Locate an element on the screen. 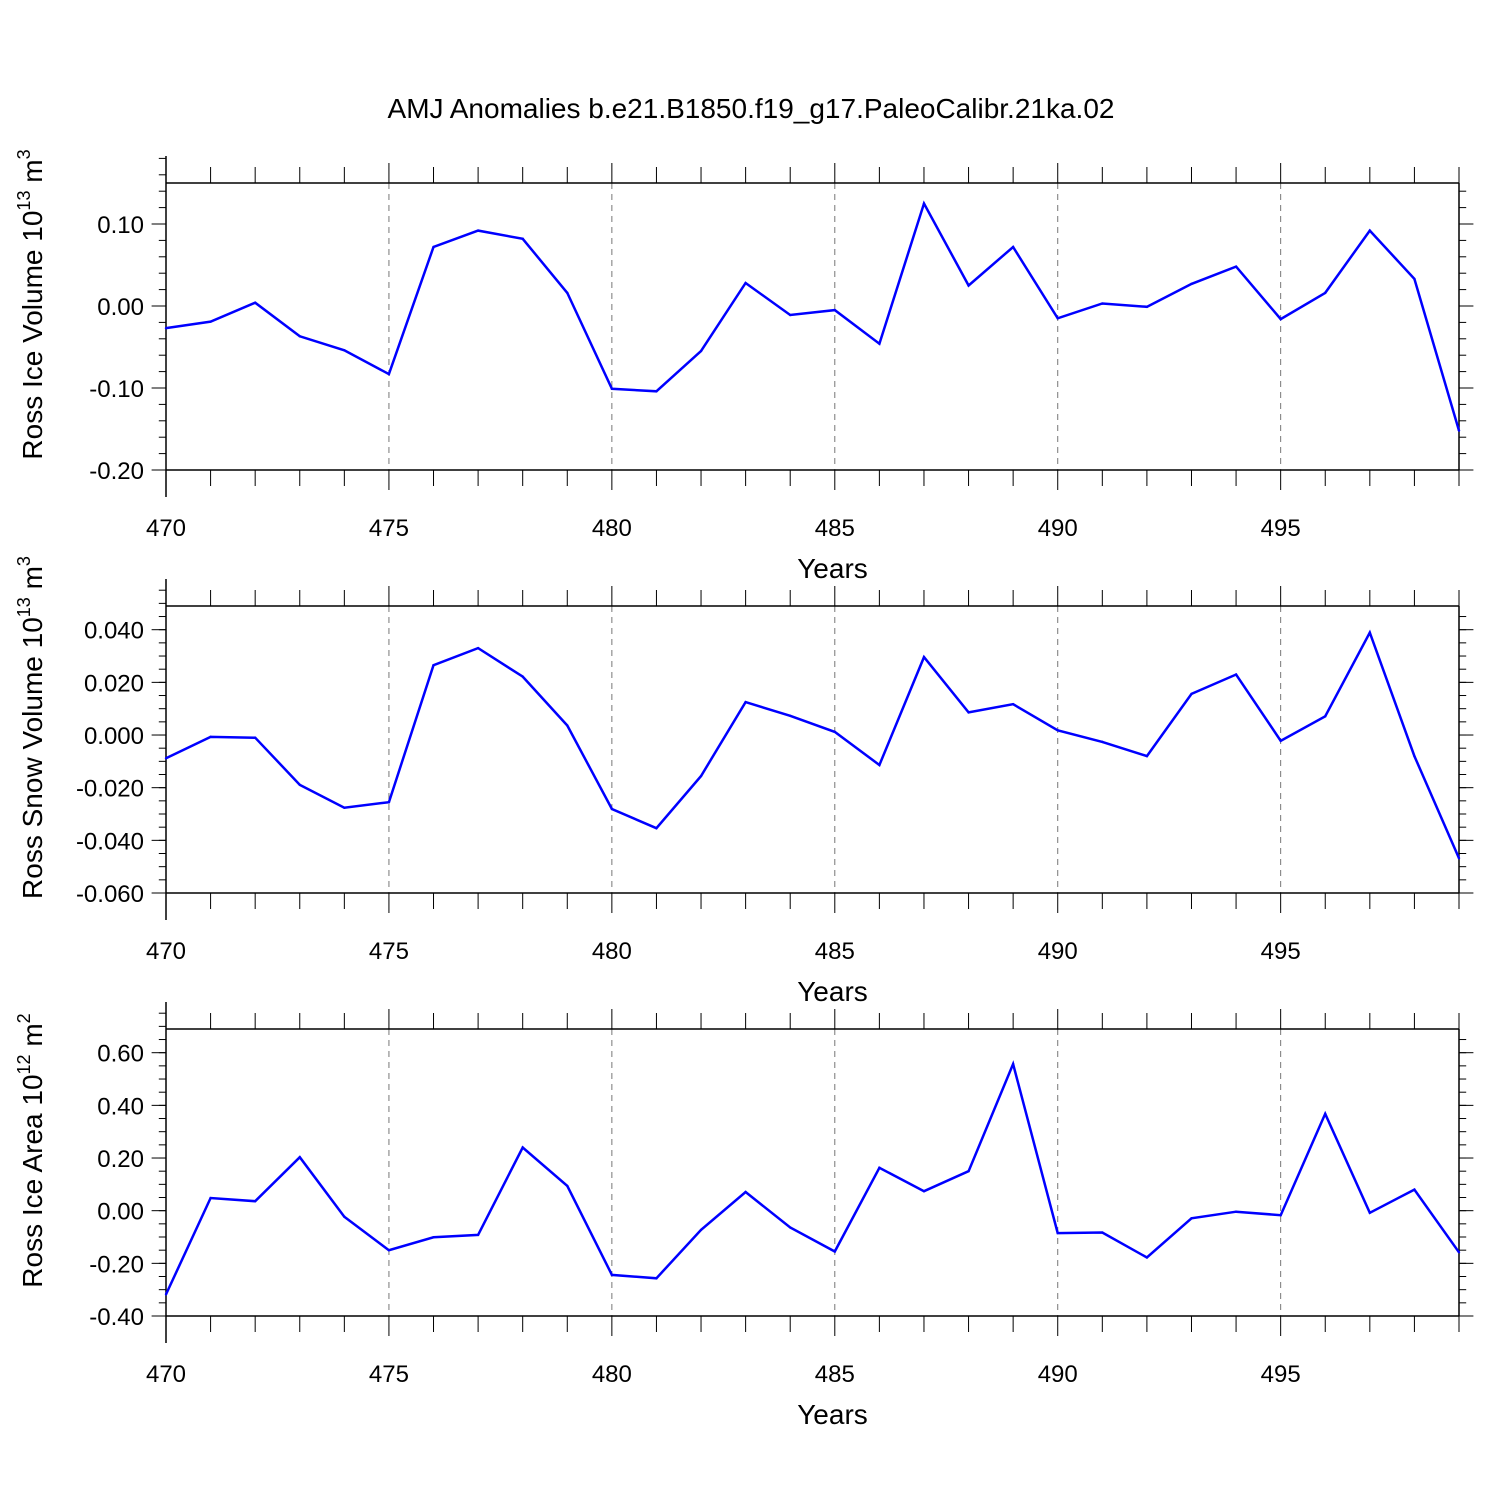 Image resolution: width=1500 pixels, height=1500 pixels. y-tick-label: -0.040 is located at coordinates (110, 841).